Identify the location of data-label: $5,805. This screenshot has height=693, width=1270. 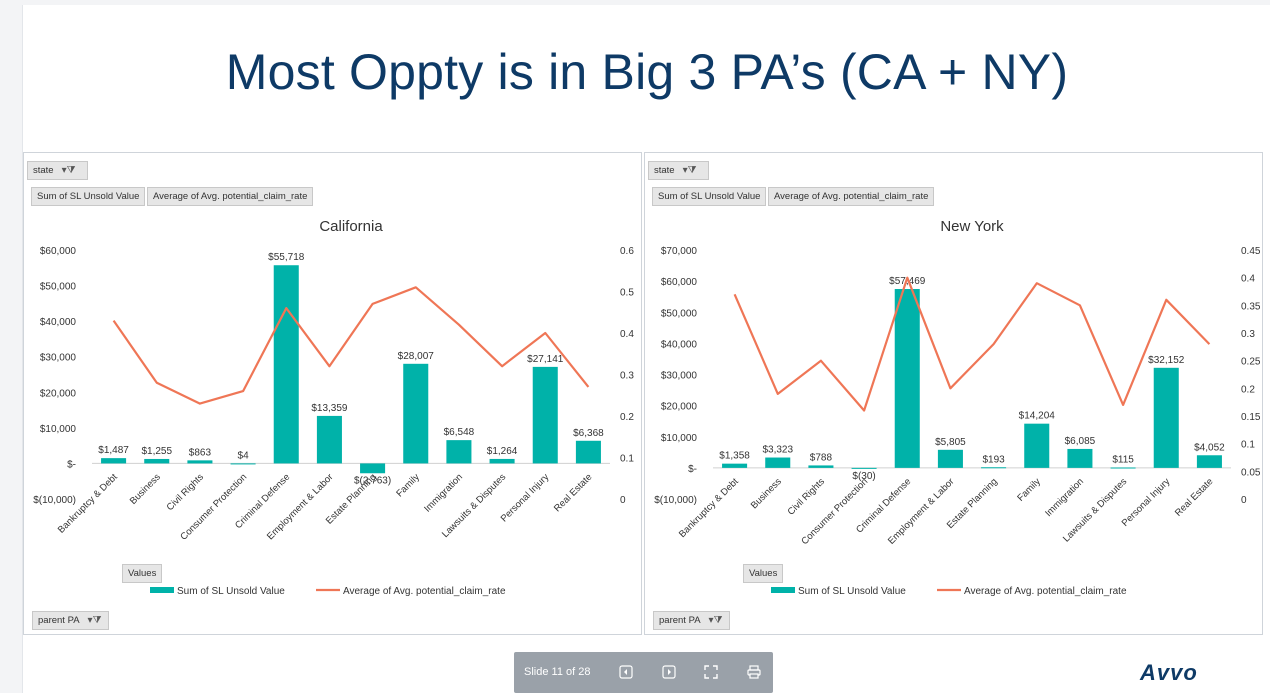
(950, 442).